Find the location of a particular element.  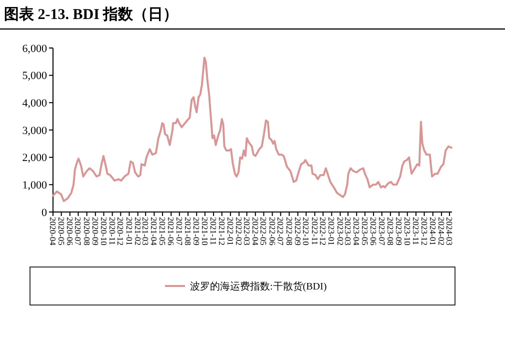

x-tick-label: 2023-06 is located at coordinates (373, 231).